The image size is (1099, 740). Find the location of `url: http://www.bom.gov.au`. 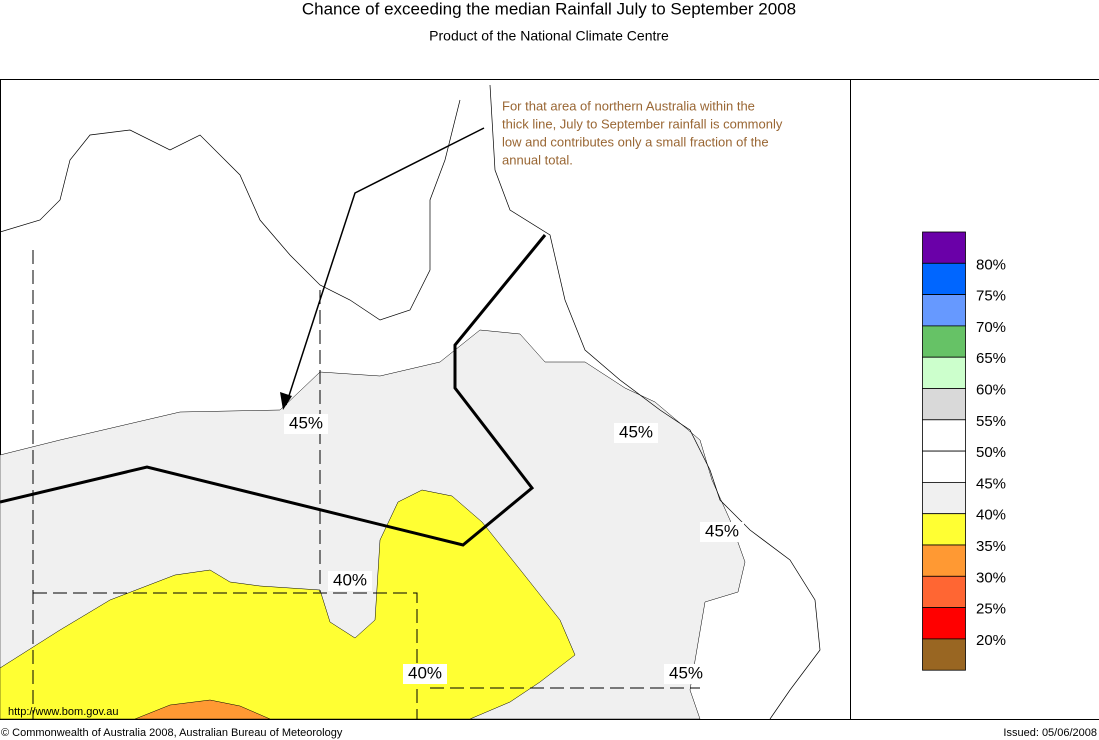

url: http://www.bom.gov.au is located at coordinates (63, 712).